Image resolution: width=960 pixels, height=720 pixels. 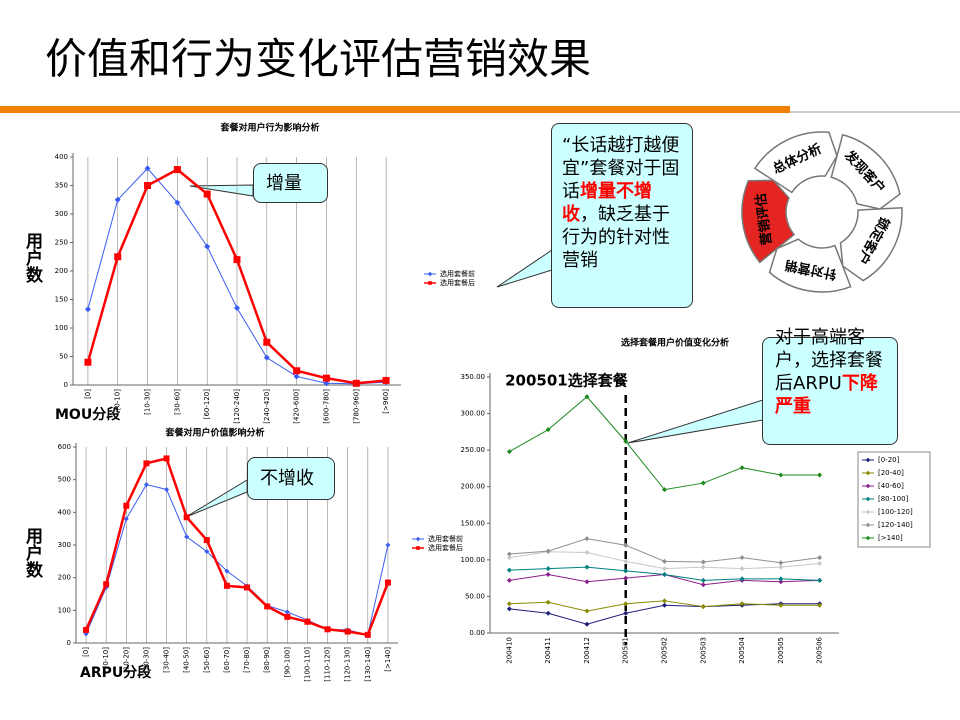 What do you see at coordinates (61, 243) in the screenshot?
I see `y-tick-label: 250` at bounding box center [61, 243].